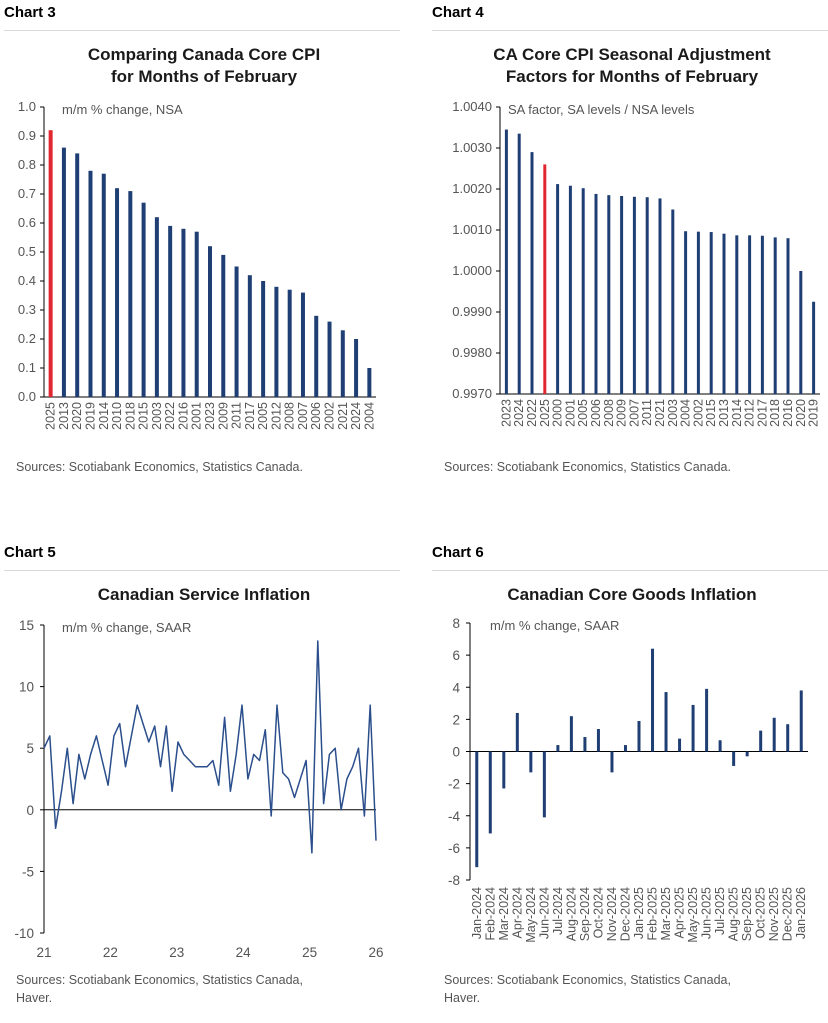 This screenshot has width=828, height=1023. Describe the element at coordinates (204, 594) in the screenshot. I see `chart-5-title: Canadian Service Inflation` at that location.